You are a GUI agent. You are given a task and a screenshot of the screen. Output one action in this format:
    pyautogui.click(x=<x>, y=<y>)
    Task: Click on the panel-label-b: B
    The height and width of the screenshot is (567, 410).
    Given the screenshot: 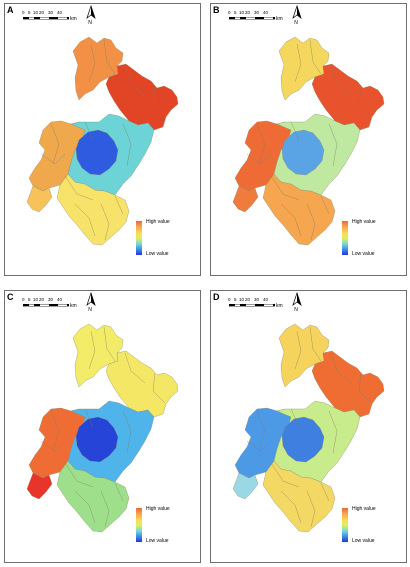 What is the action you would take?
    pyautogui.click(x=216, y=10)
    